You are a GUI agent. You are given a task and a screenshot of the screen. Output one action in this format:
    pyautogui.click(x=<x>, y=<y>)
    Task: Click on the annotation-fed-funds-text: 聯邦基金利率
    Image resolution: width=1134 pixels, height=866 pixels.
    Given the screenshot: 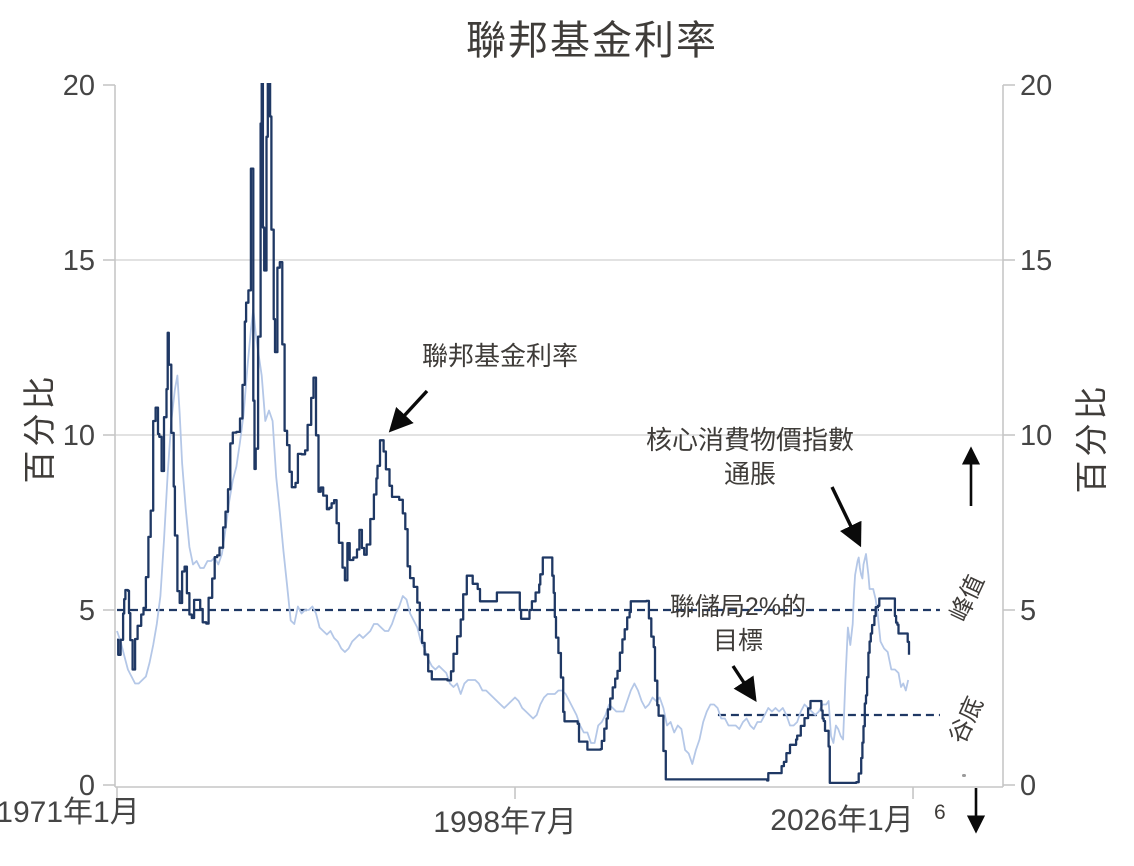 What is the action you would take?
    pyautogui.click(x=500, y=356)
    